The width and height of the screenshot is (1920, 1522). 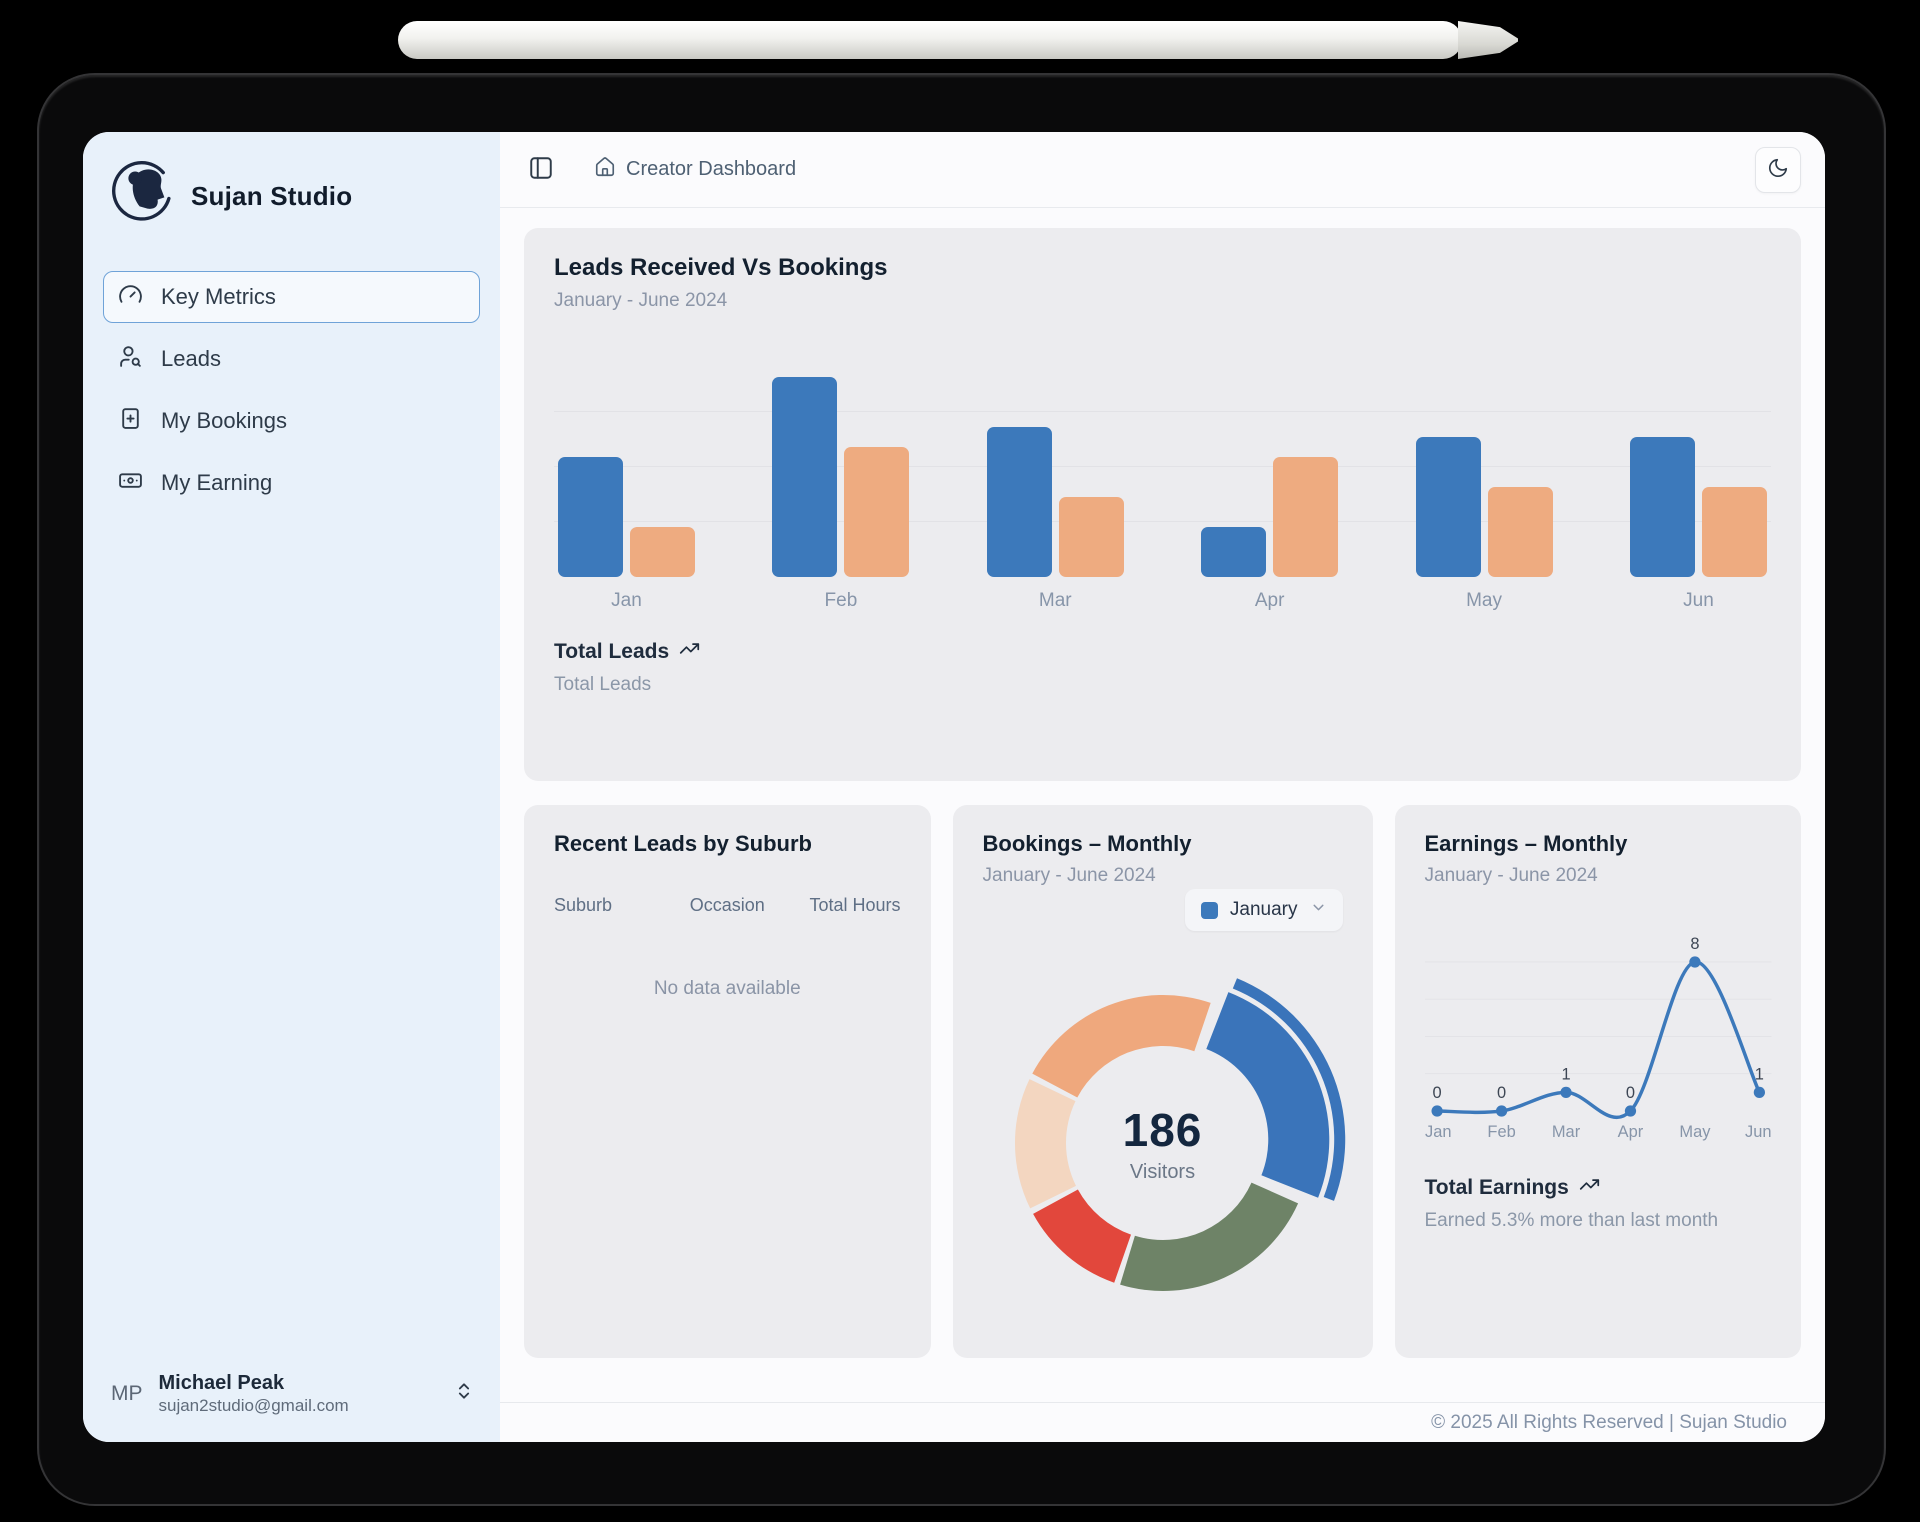 I want to click on card-title: Recent Leads by Suburb, so click(x=683, y=843).